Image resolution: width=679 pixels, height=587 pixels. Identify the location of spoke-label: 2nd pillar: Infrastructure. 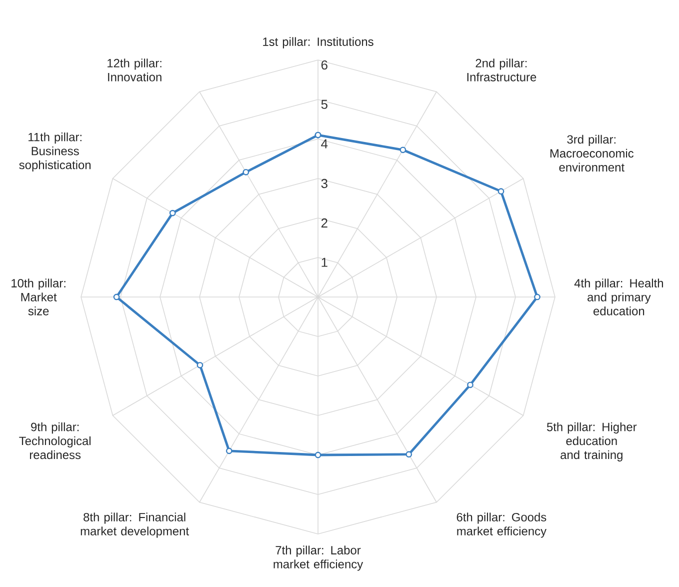
(501, 70).